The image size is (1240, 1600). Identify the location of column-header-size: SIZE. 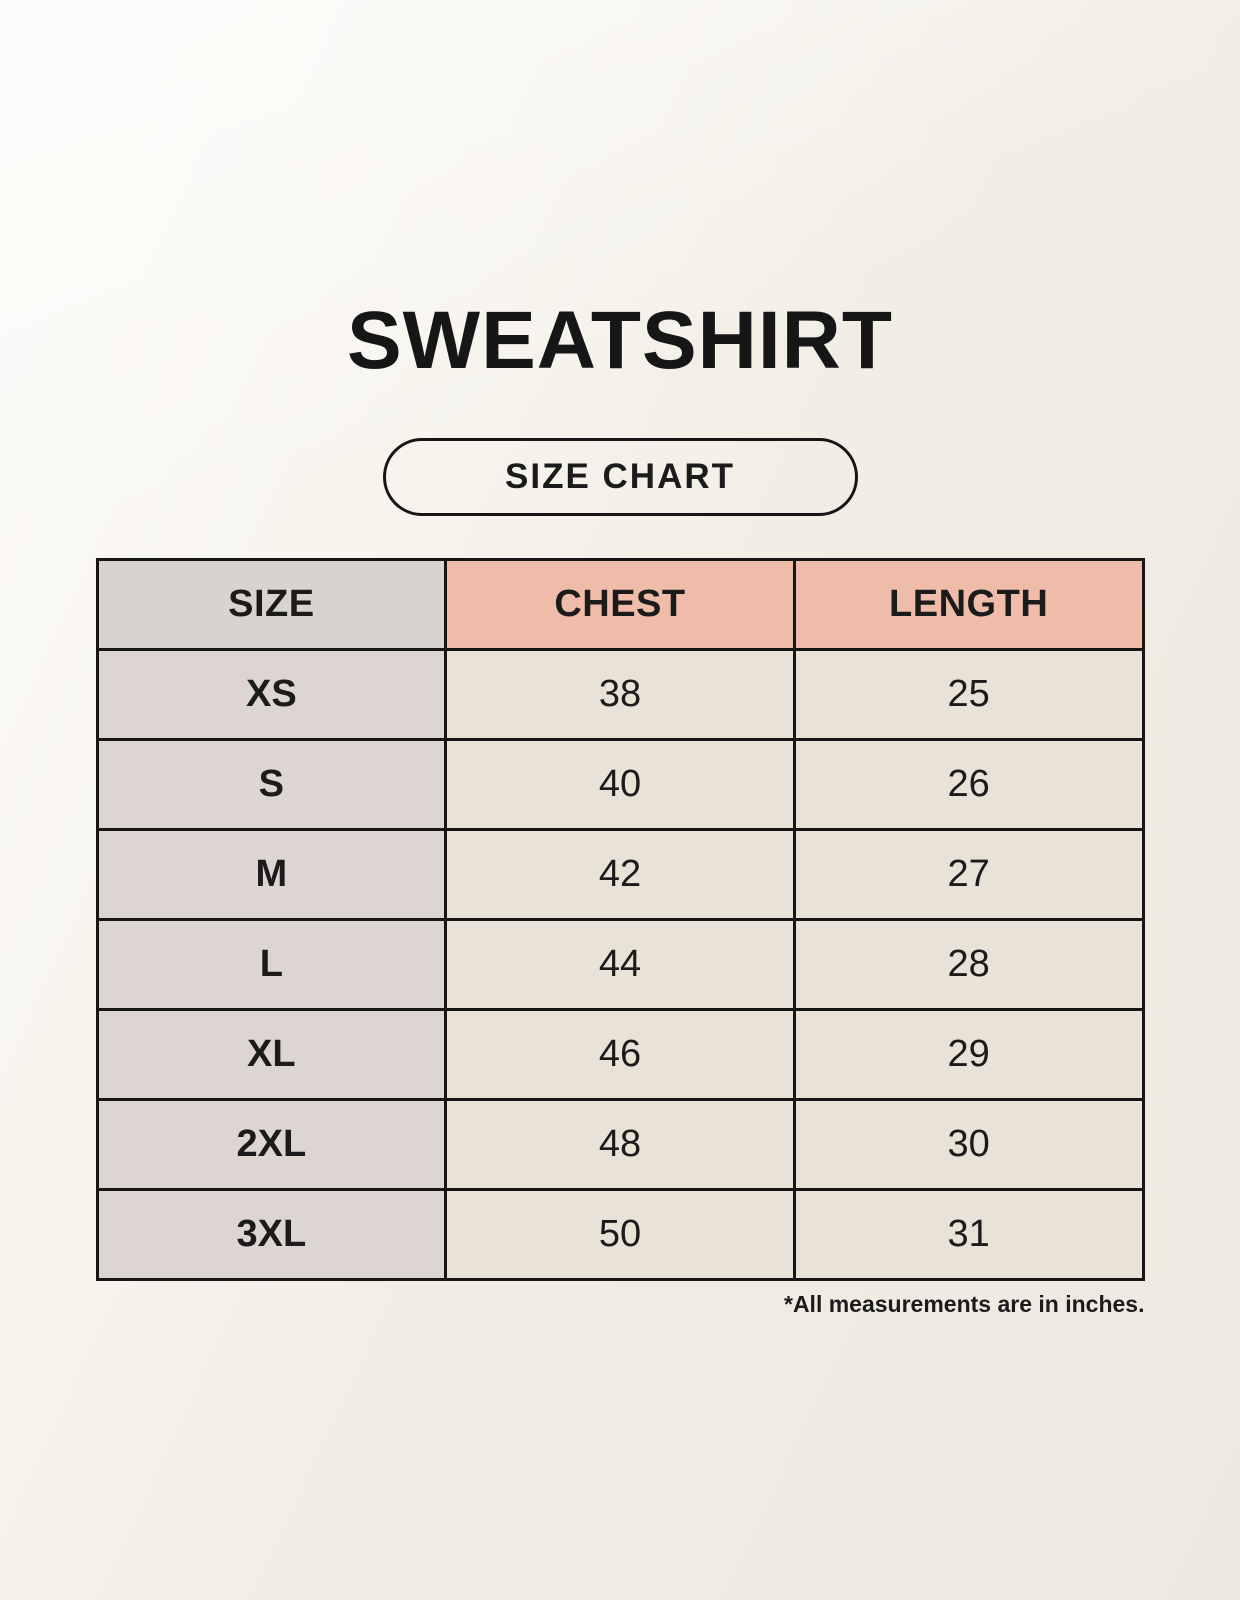
(271, 604).